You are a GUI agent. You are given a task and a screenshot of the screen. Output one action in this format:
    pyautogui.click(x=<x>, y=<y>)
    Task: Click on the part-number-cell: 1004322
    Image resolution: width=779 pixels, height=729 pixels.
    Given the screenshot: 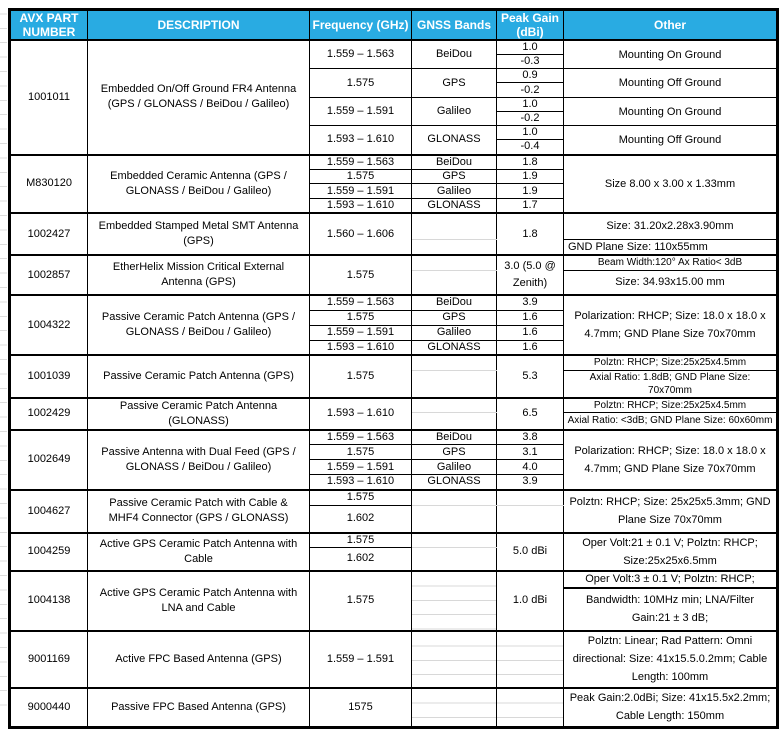 What is the action you would take?
    pyautogui.click(x=48, y=325)
    